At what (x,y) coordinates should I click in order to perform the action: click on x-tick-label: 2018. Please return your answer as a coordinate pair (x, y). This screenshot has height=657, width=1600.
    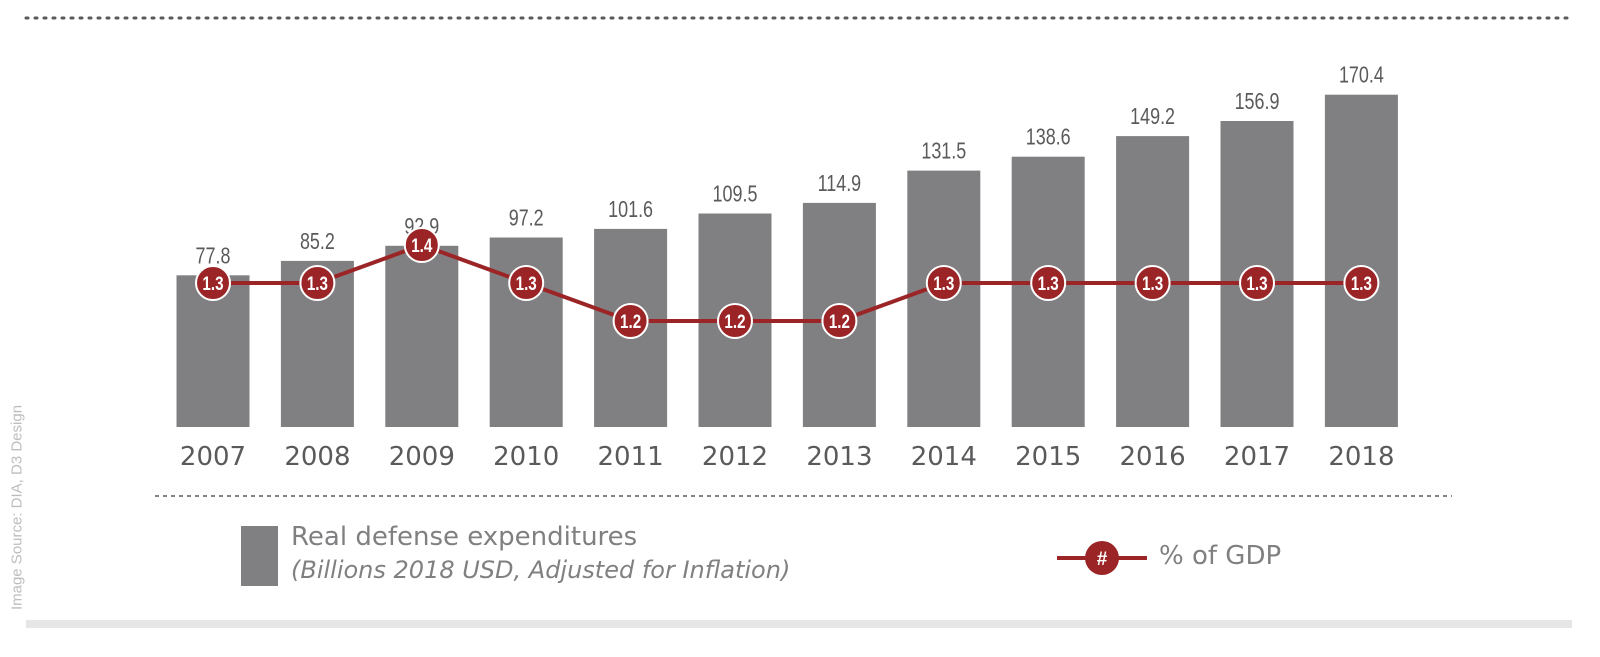
    Looking at the image, I should click on (1361, 457).